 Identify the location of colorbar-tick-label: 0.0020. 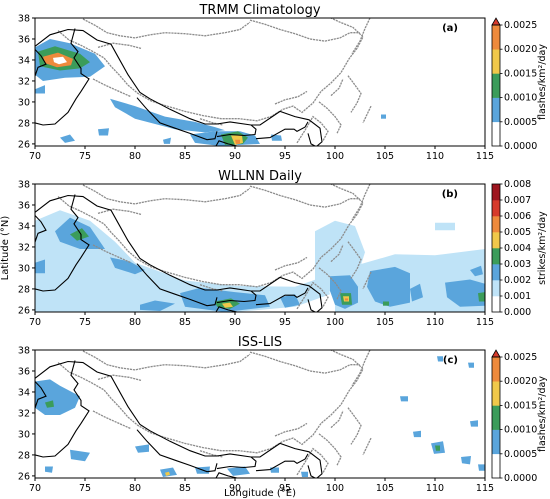
(520, 381).